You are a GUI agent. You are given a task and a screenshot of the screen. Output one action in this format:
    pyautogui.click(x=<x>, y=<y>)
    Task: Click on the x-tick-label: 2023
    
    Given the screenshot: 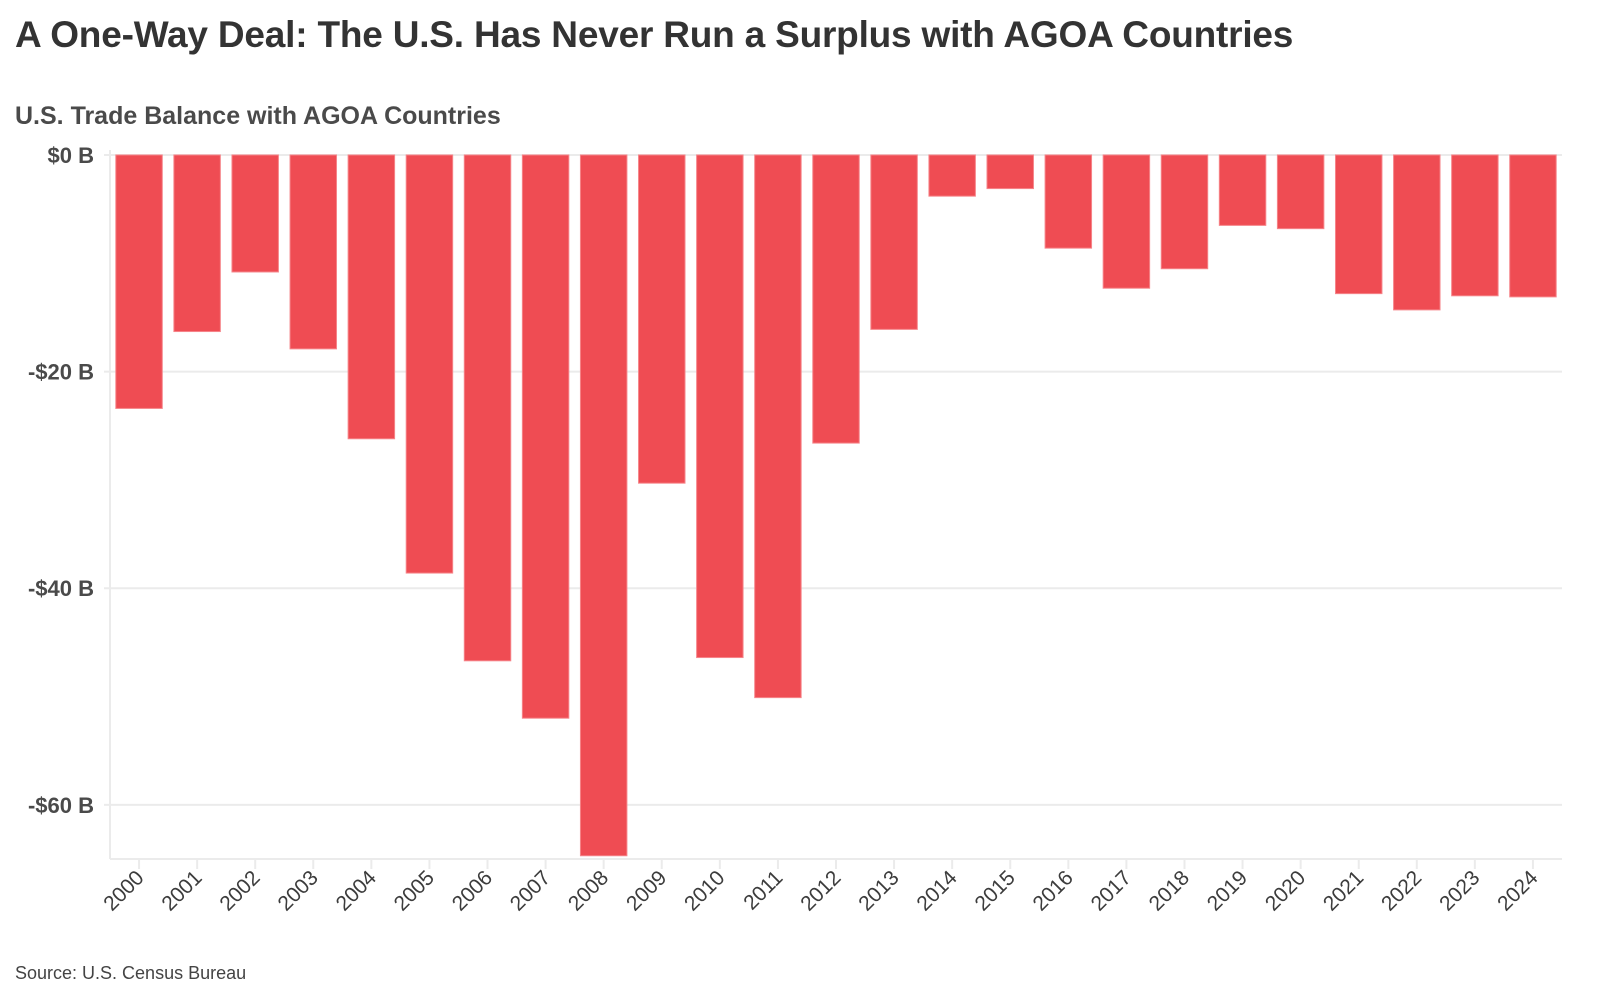 What is the action you would take?
    pyautogui.click(x=1459, y=890)
    